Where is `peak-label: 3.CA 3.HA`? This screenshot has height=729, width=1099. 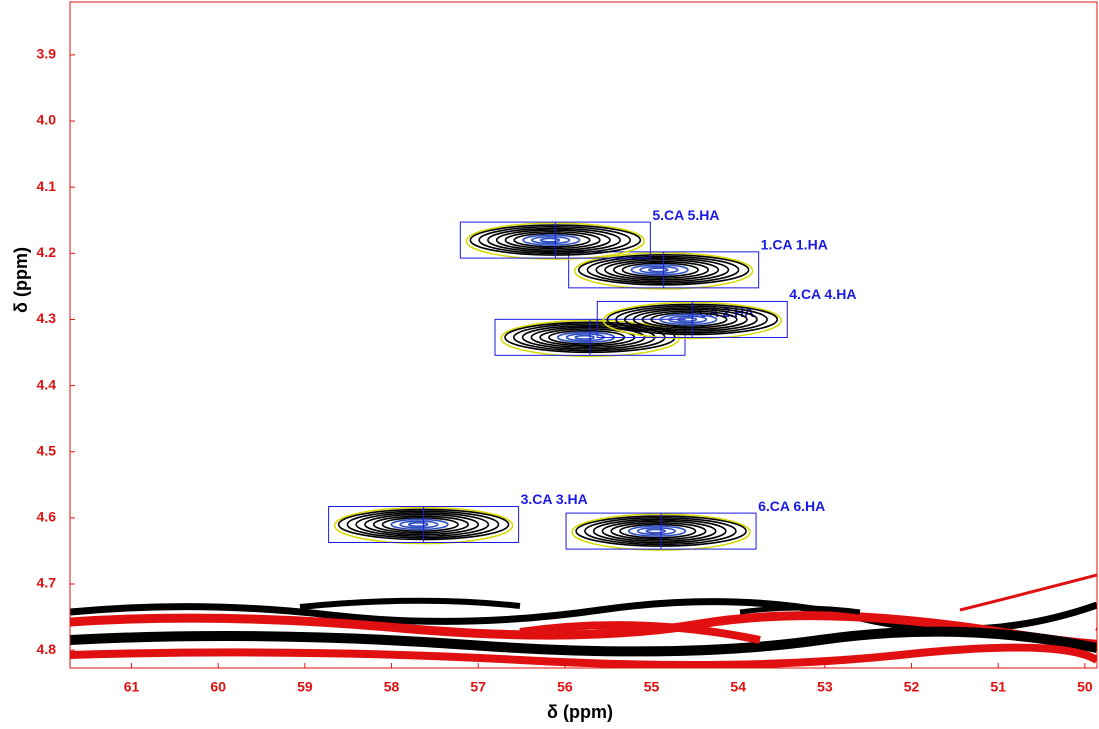
peak-label: 3.CA 3.HA is located at coordinates (554, 499).